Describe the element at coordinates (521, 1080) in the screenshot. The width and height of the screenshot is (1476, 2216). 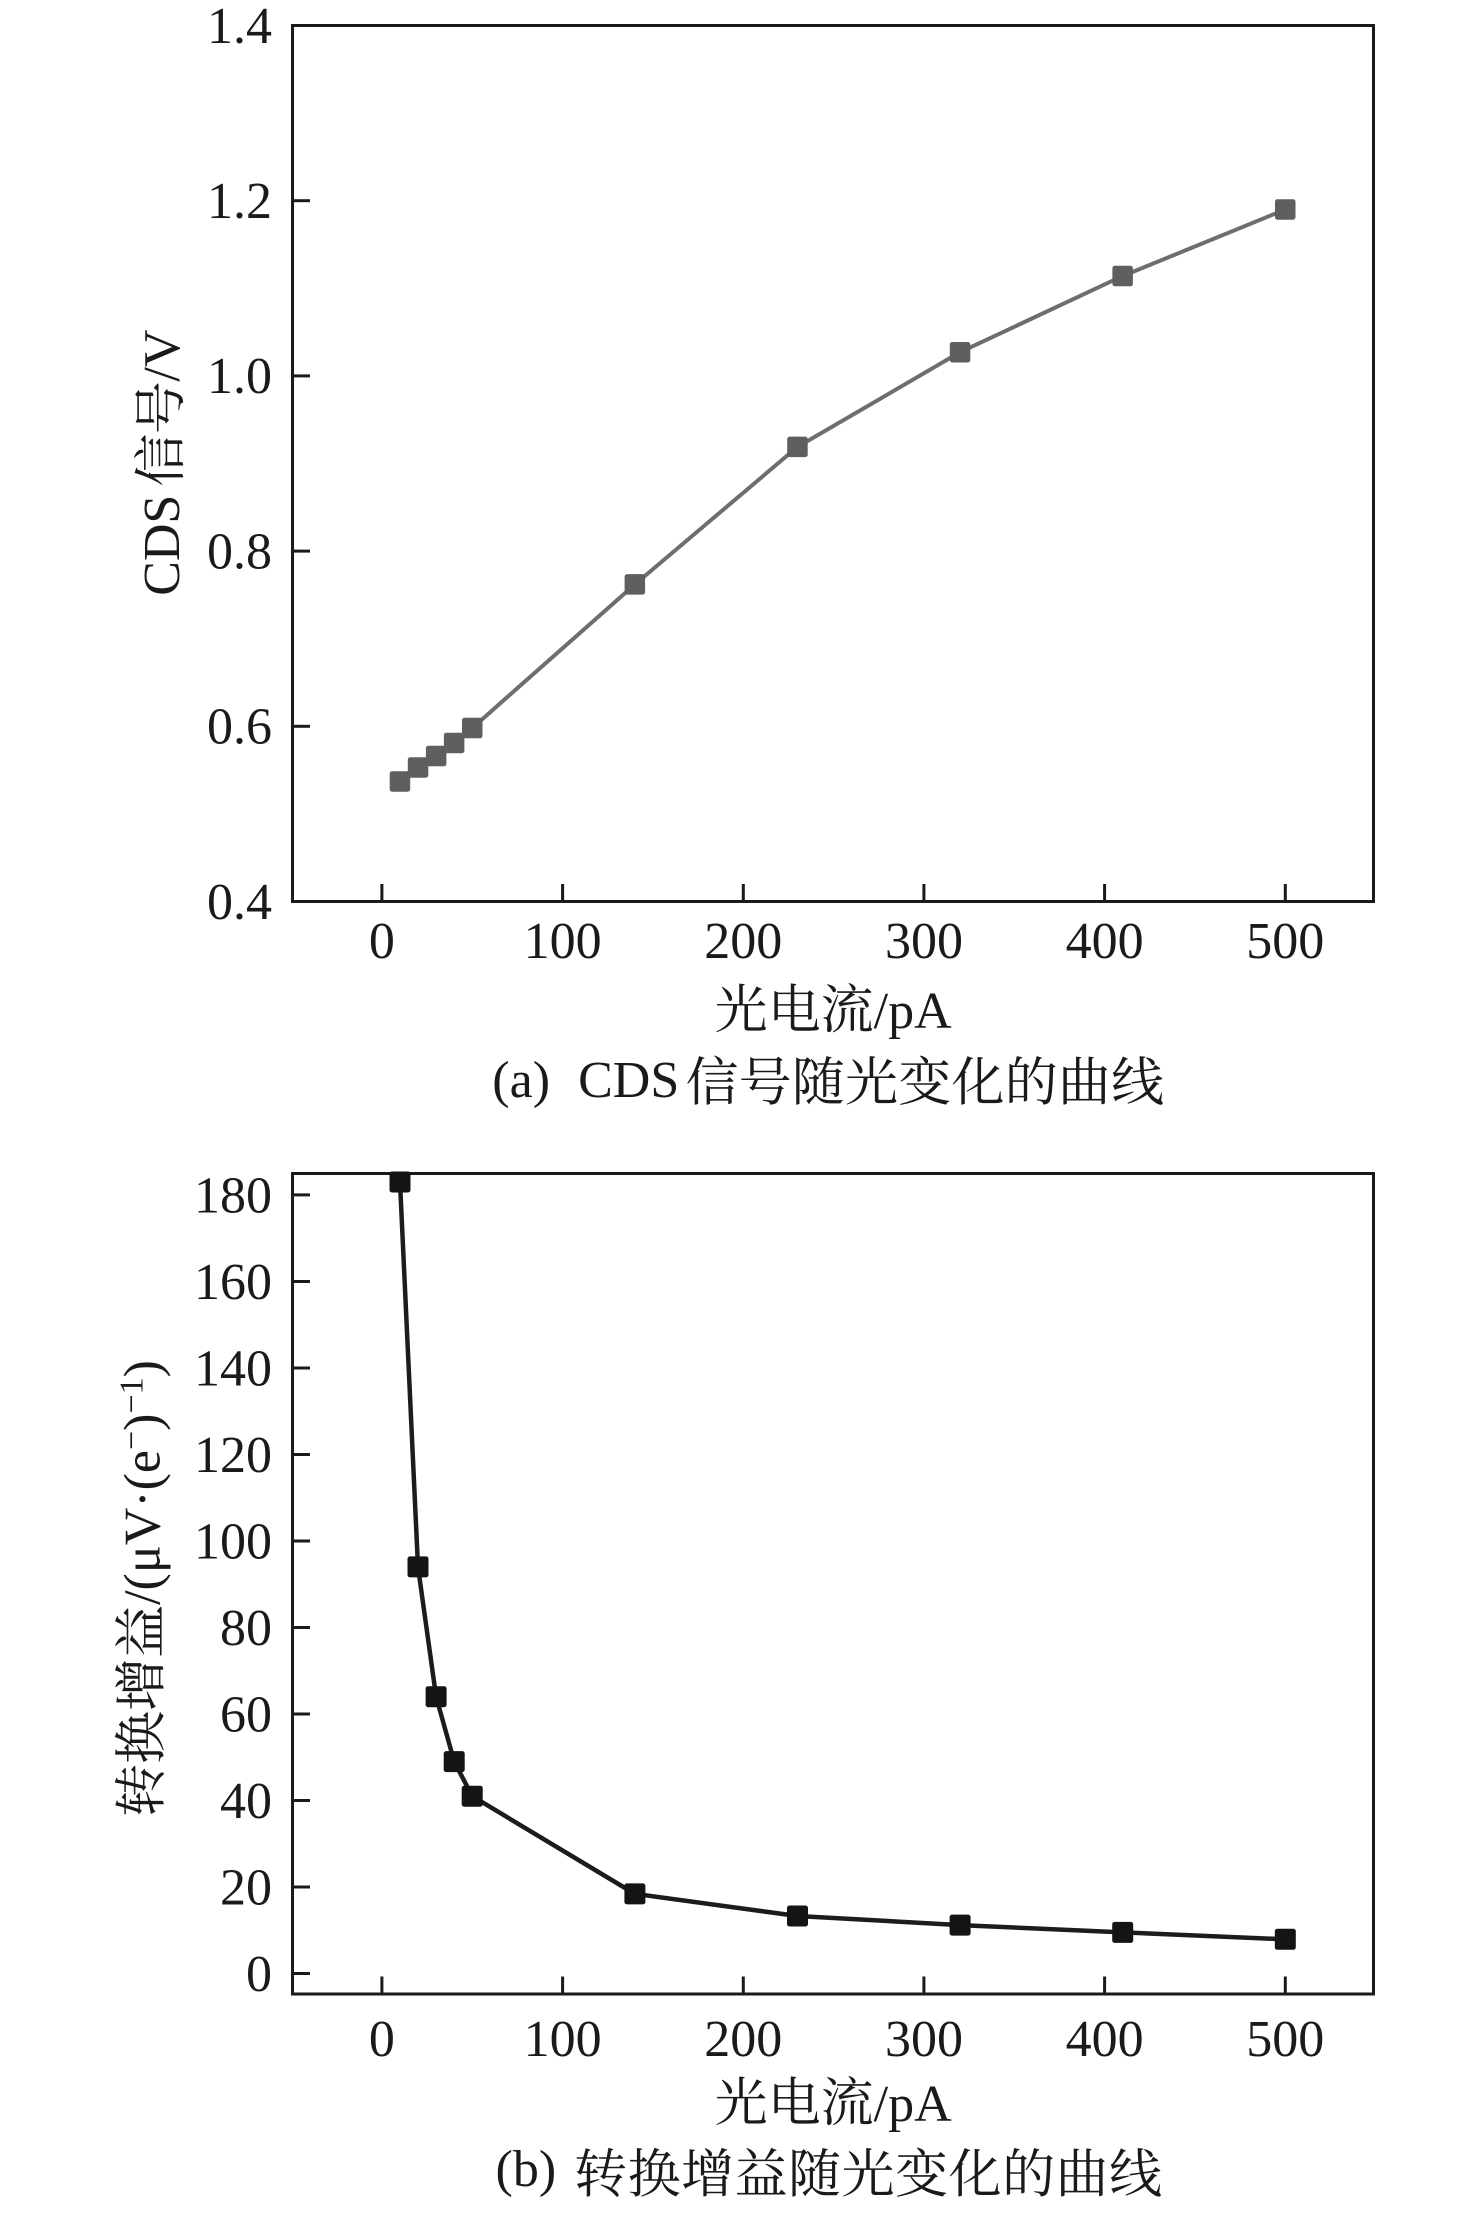
I see `svg-text: (a)` at that location.